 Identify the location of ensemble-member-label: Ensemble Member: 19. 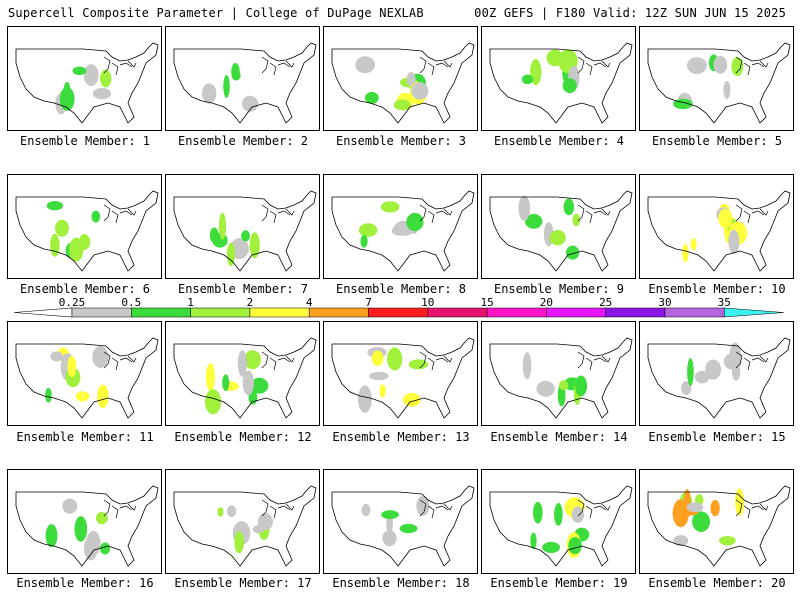
(559, 583).